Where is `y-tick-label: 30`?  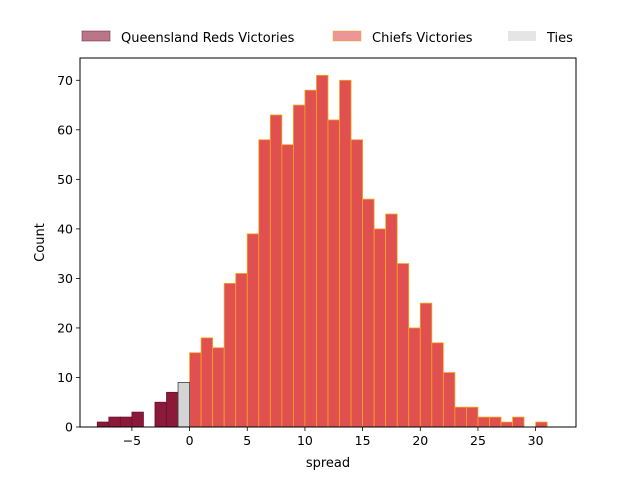 y-tick-label: 30 is located at coordinates (65, 278).